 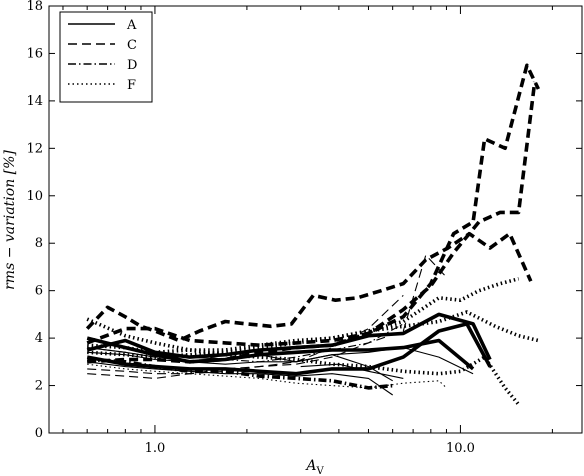 What do you see at coordinates (132, 45) in the screenshot?
I see `legend-label-C: C` at bounding box center [132, 45].